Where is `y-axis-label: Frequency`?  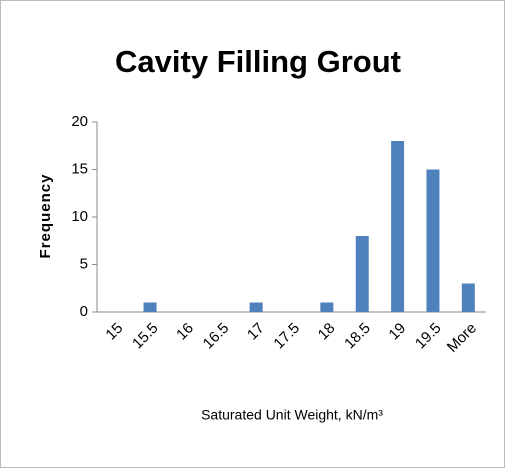 y-axis-label: Frequency is located at coordinates (45, 216).